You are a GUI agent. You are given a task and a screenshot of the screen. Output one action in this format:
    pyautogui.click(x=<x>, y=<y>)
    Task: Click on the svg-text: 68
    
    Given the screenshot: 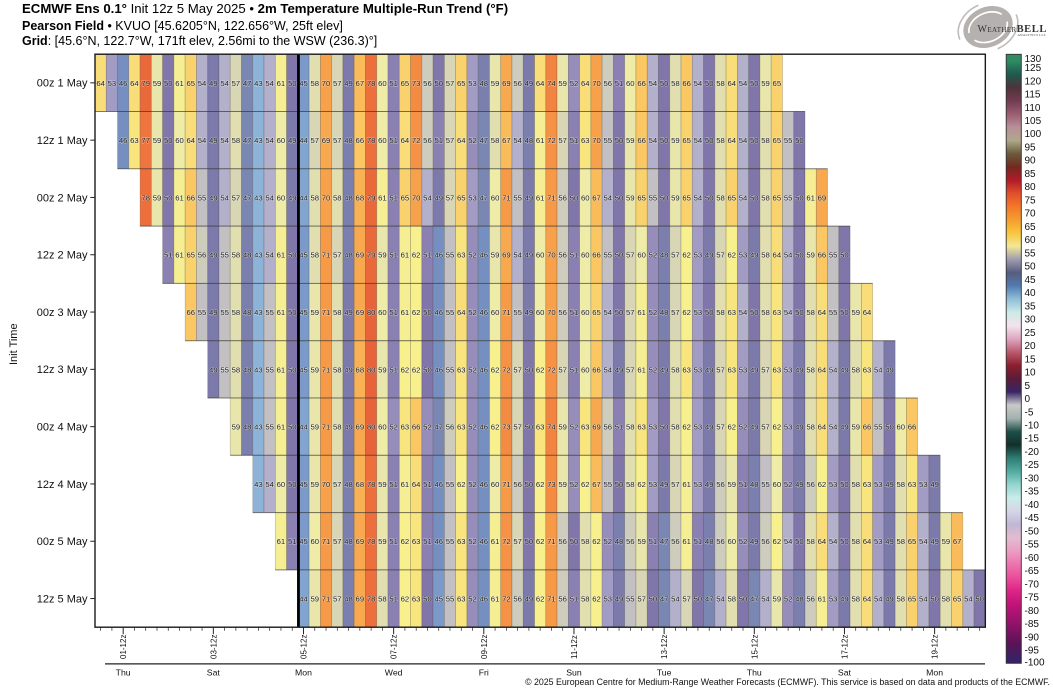 What is the action you would take?
    pyautogui.click(x=360, y=484)
    